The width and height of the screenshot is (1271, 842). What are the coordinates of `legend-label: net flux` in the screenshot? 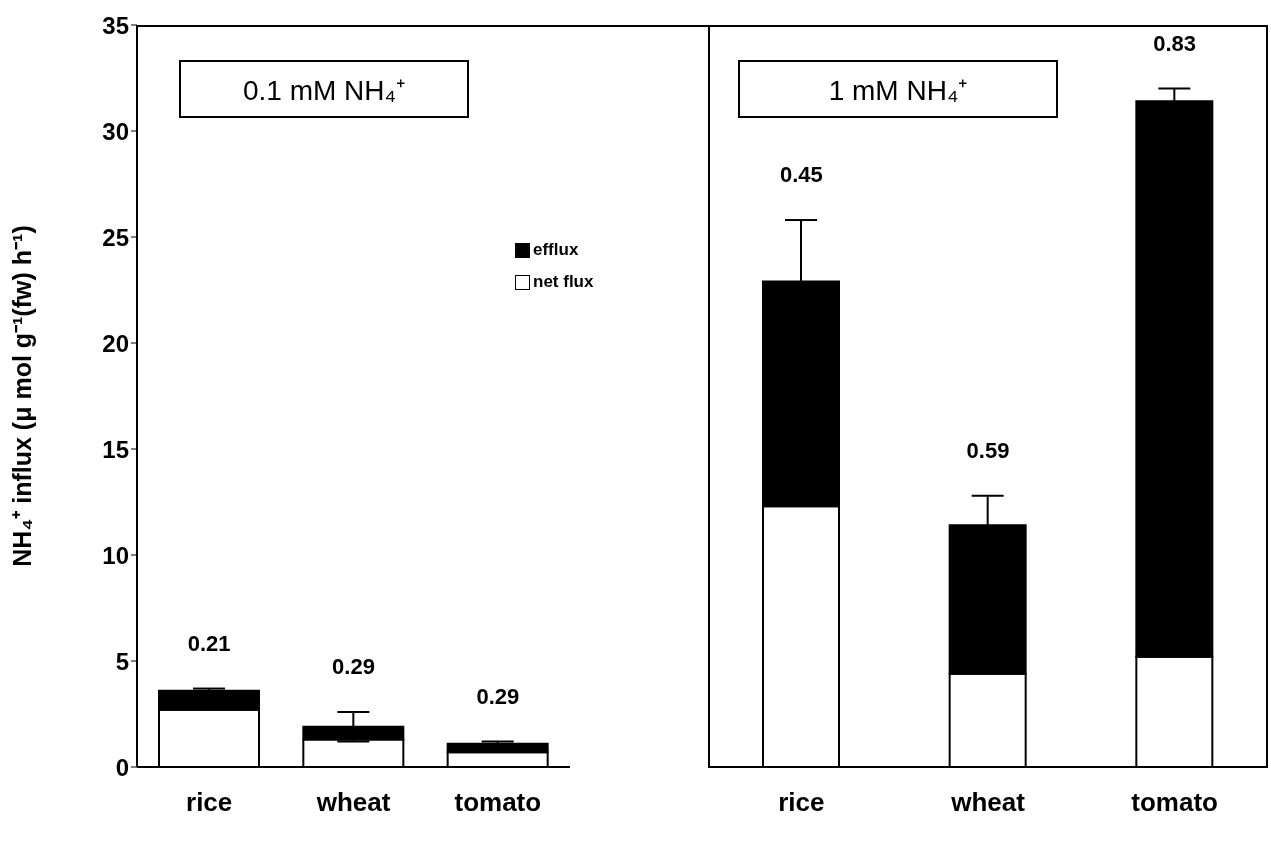 It's located at (563, 282).